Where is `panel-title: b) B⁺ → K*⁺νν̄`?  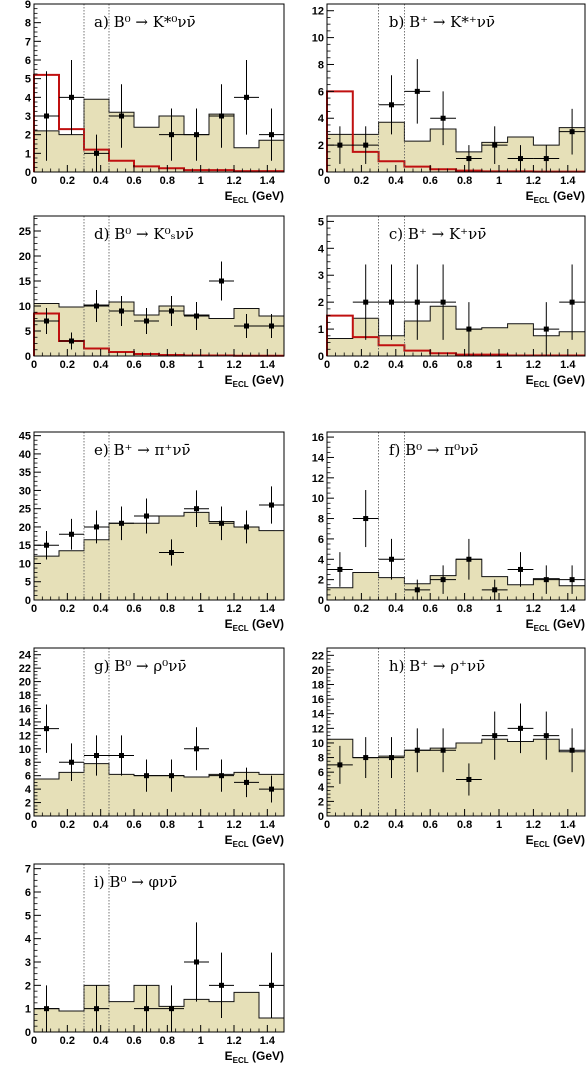
panel-title: b) B⁺ → K*⁺νν̄ is located at coordinates (442, 22).